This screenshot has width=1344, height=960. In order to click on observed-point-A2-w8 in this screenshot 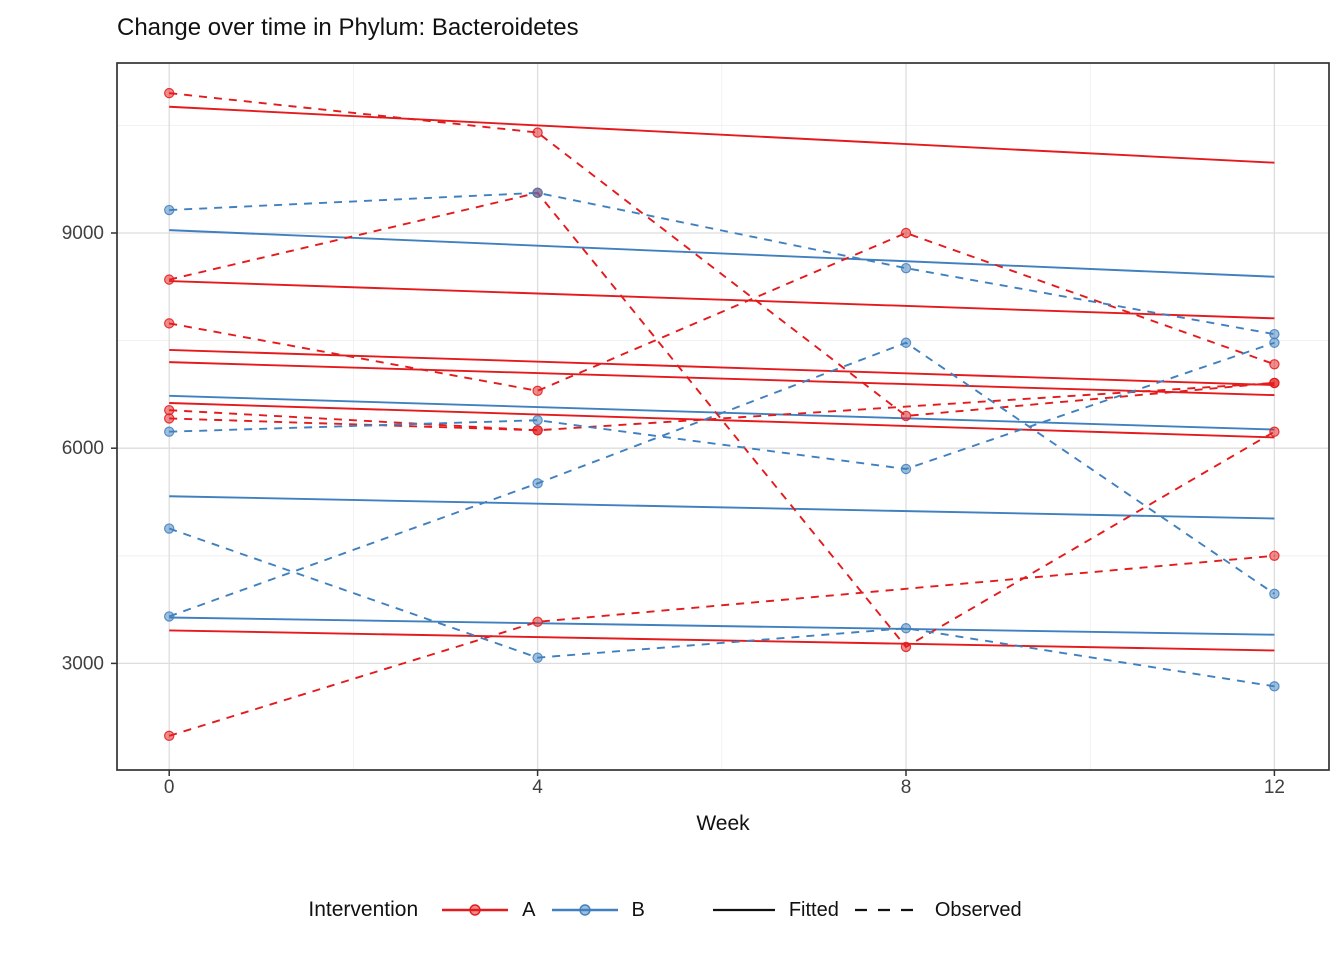, I will do `click(906, 647)`.